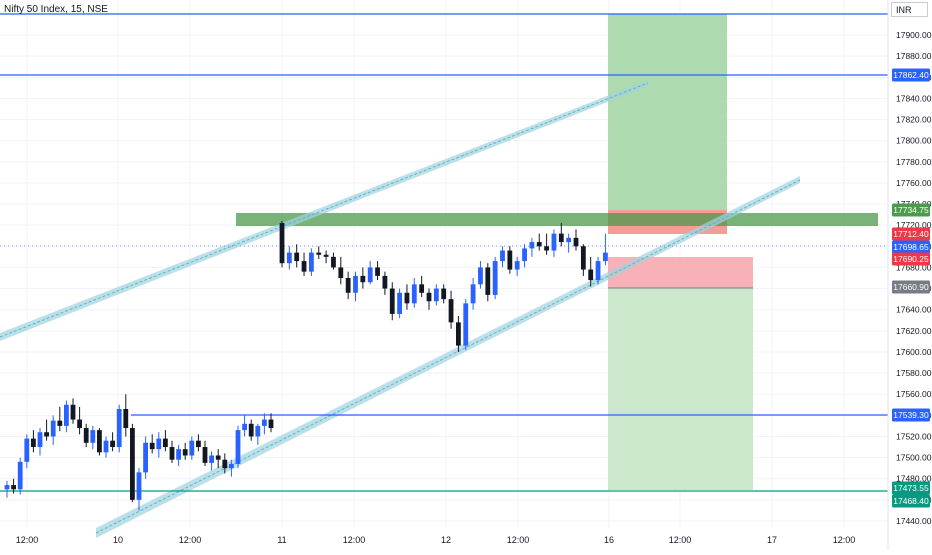 The height and width of the screenshot is (555, 932). Describe the element at coordinates (557, 219) in the screenshot. I see `resistance-zone` at that location.